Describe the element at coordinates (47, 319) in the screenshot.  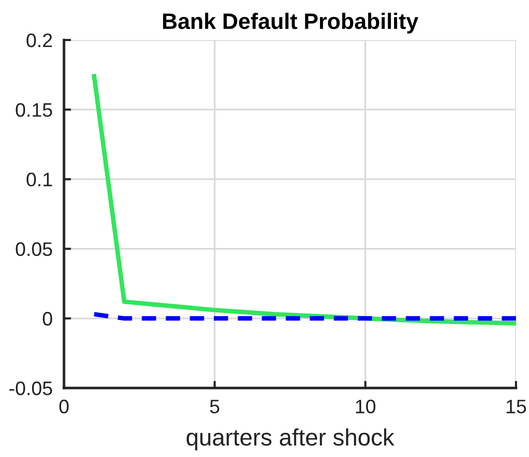
I see `y-tick-label: 0` at that location.